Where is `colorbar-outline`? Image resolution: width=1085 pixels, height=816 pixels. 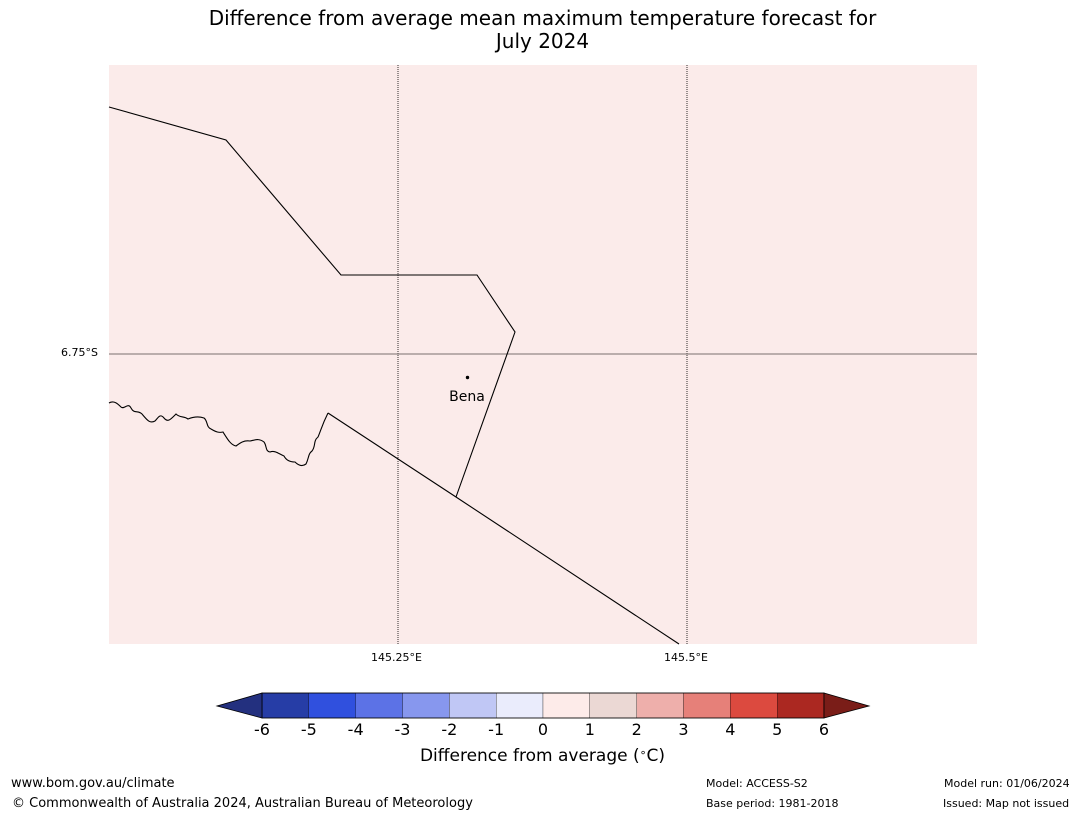 colorbar-outline is located at coordinates (543, 705).